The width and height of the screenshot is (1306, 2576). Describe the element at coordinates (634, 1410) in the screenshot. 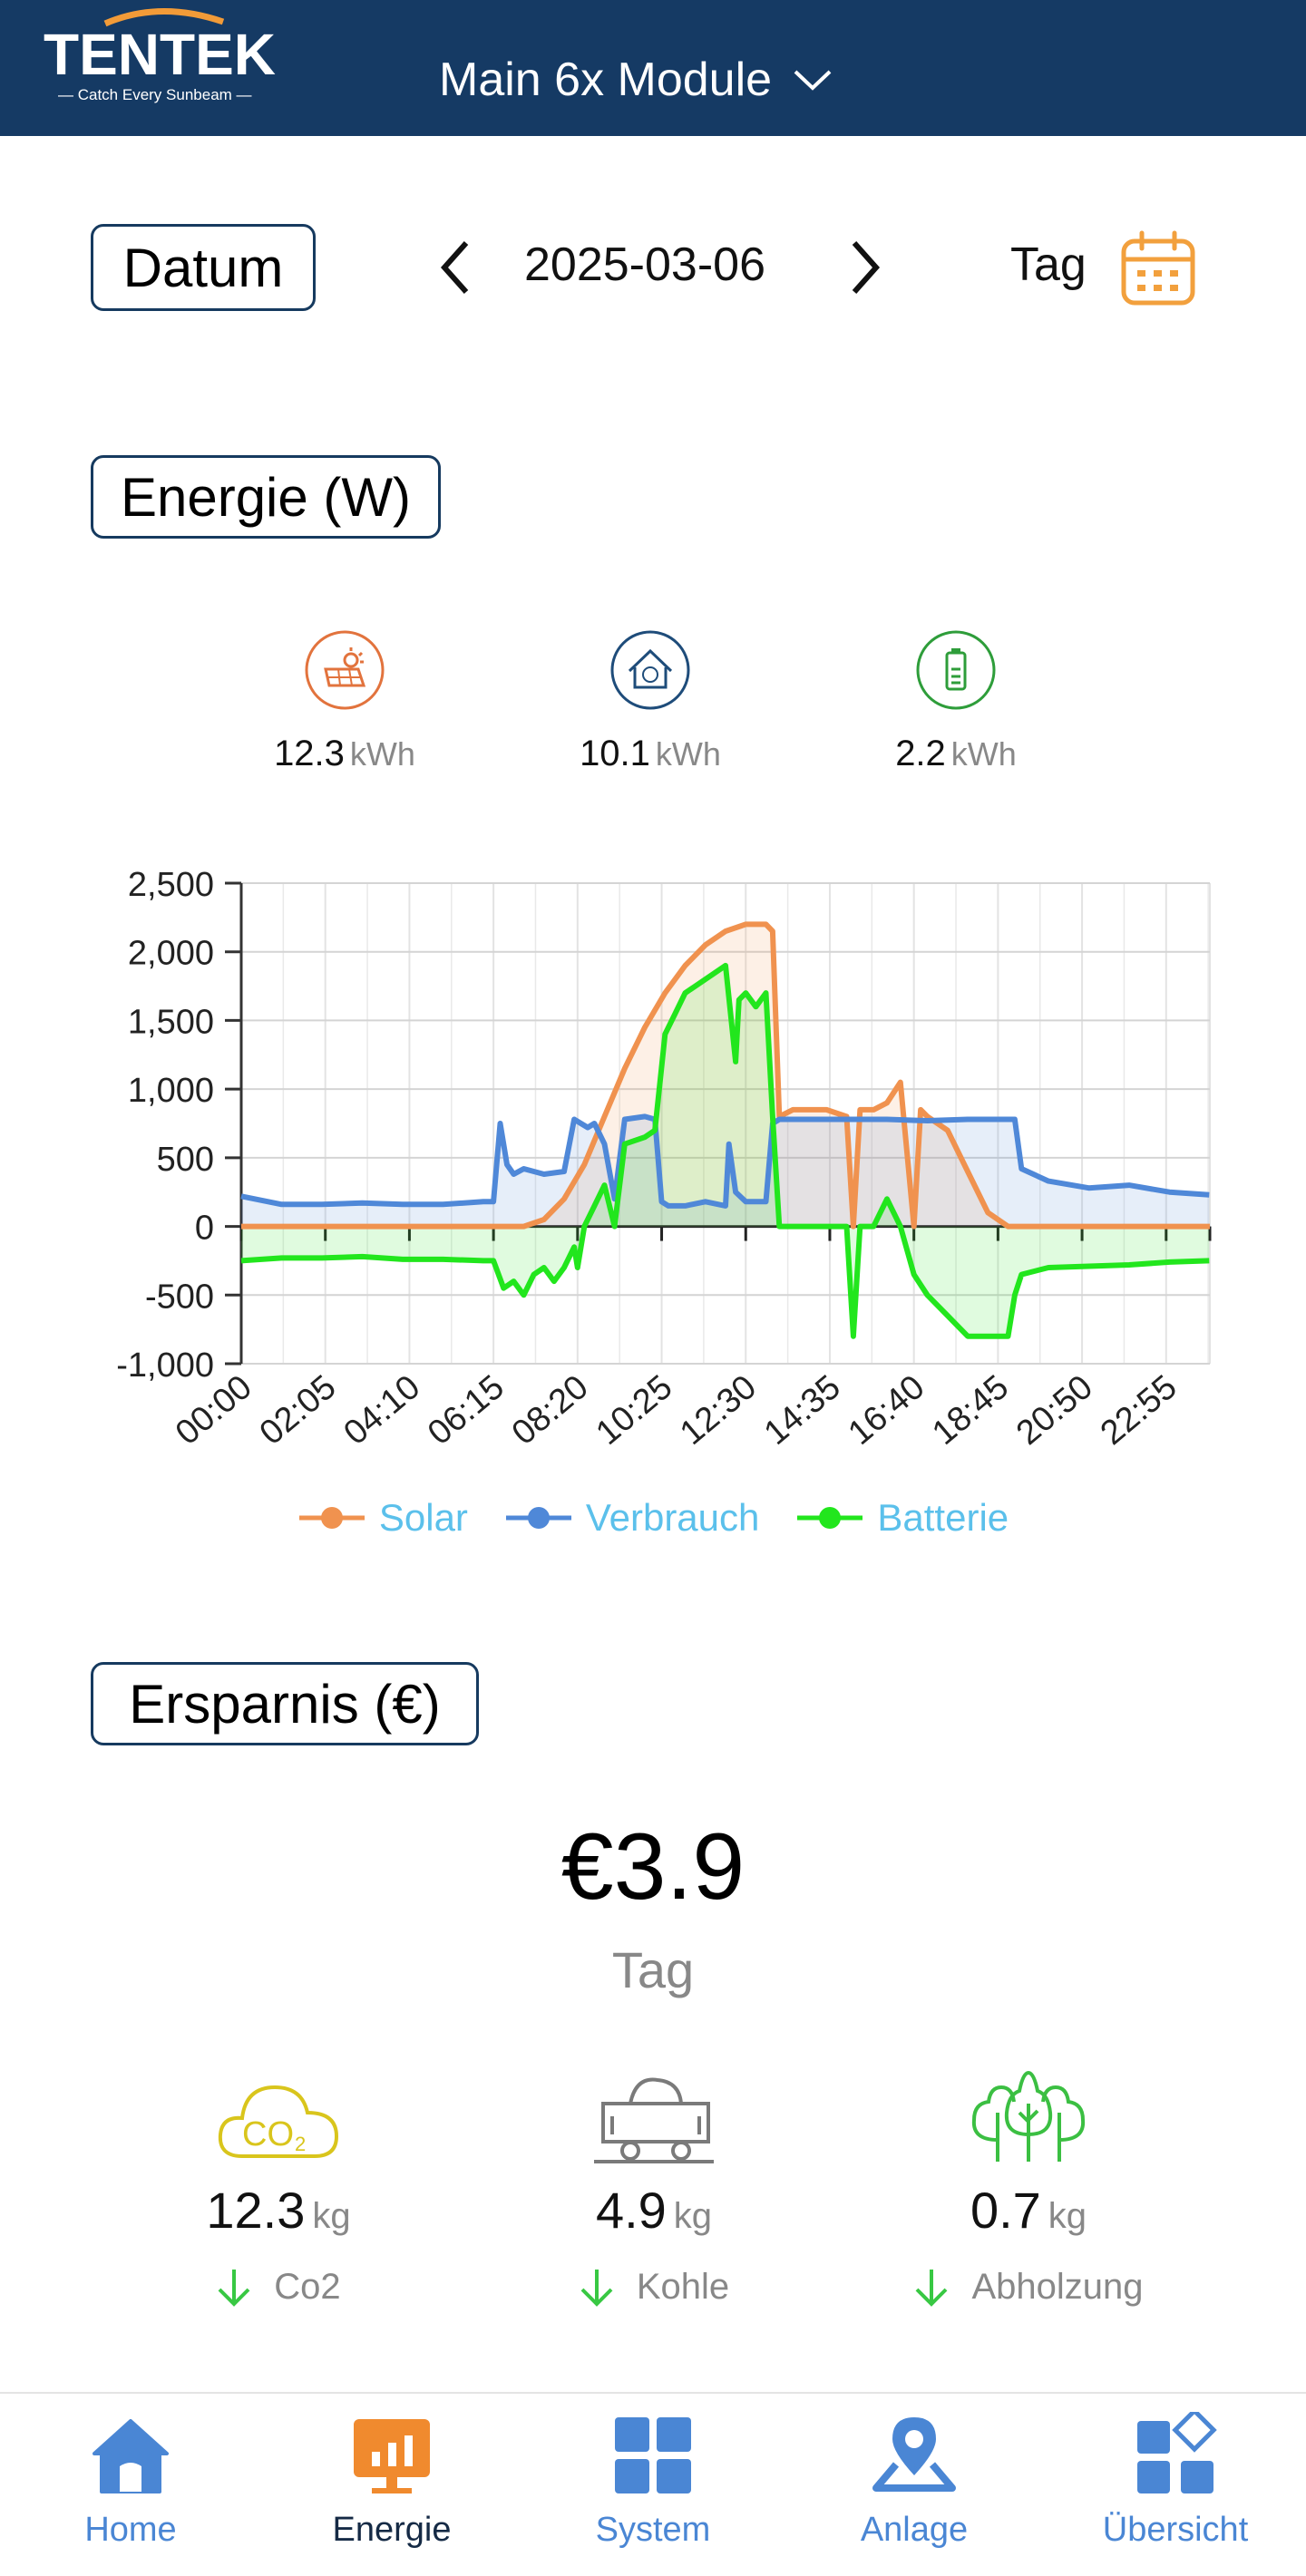

I see `x-tick-label: 10:25` at that location.